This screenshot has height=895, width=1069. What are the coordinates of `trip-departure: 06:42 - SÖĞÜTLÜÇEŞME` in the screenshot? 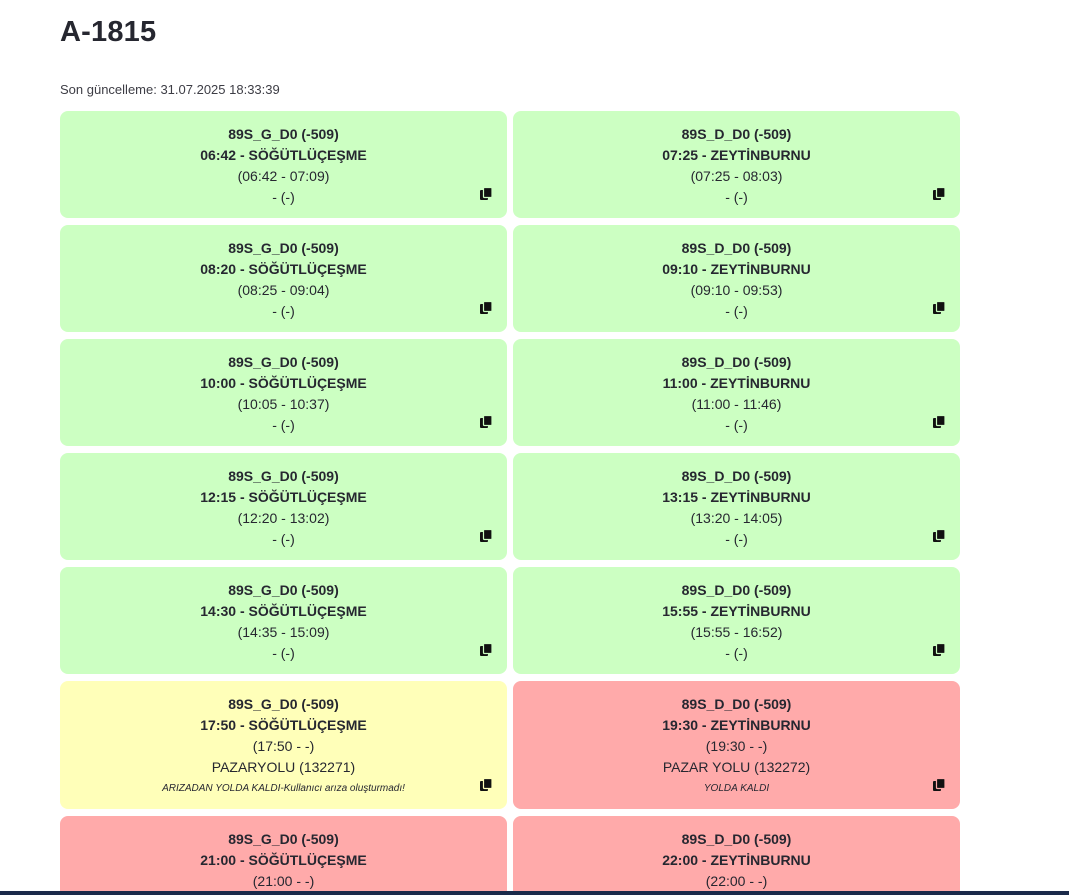 It's located at (283, 155).